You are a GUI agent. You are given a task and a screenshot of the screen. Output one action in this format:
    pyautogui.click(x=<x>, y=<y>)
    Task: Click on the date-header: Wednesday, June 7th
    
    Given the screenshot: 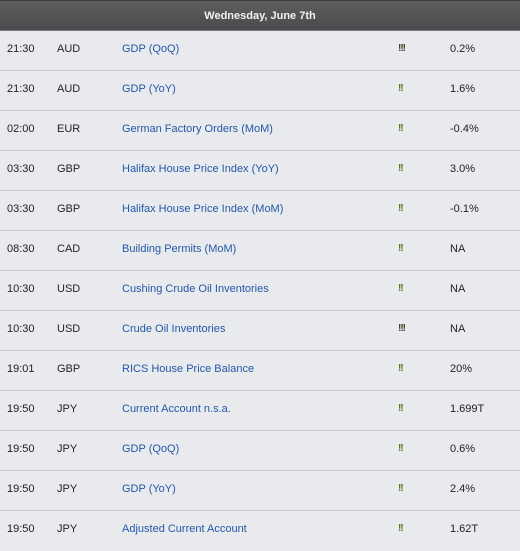 What is the action you would take?
    pyautogui.click(x=260, y=15)
    